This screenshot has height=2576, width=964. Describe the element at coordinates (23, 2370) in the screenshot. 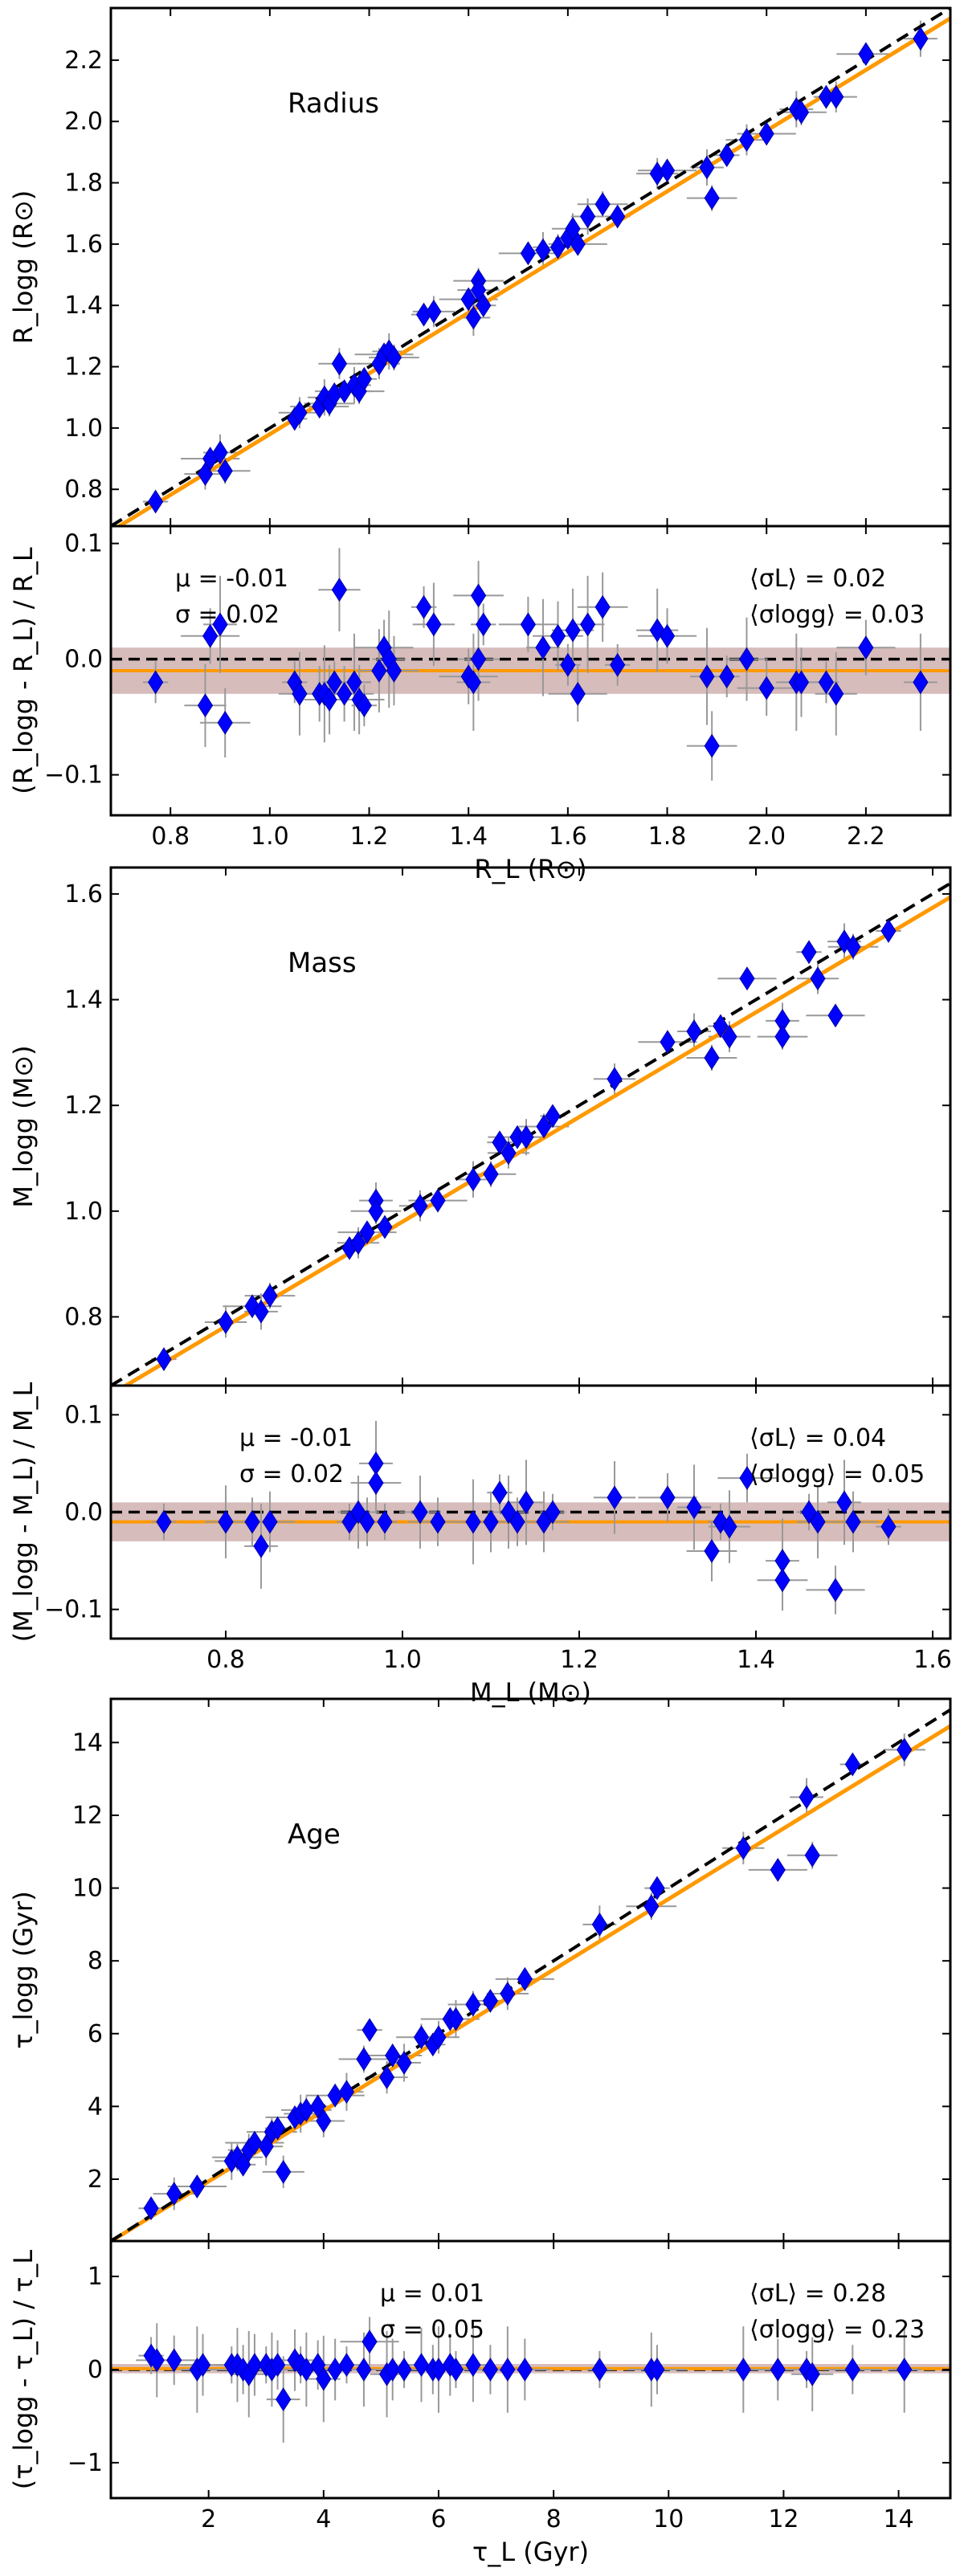

I see `y-axis-label: (τ_logg - τ_L) / τ_L` at that location.